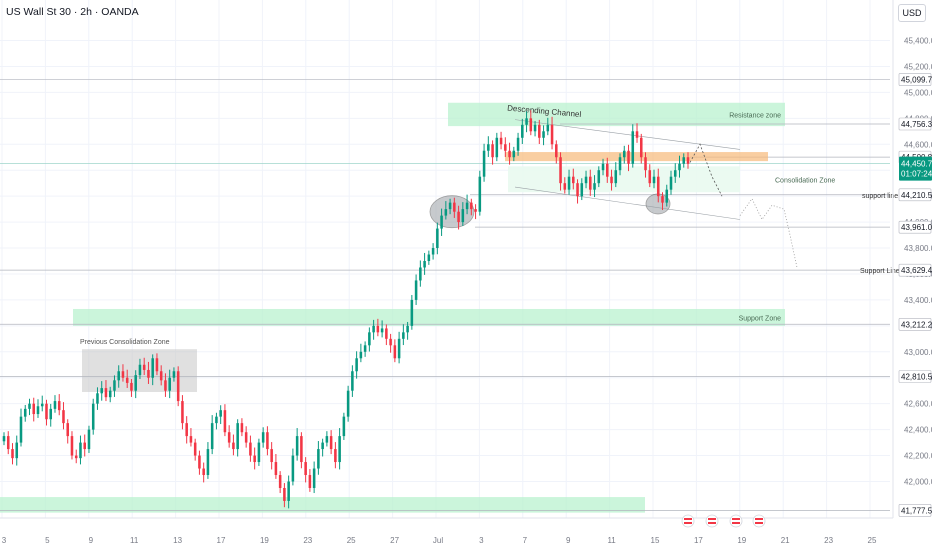 The height and width of the screenshot is (555, 932). What do you see at coordinates (918, 482) in the screenshot?
I see `y-tick-label: 42,000.0` at bounding box center [918, 482].